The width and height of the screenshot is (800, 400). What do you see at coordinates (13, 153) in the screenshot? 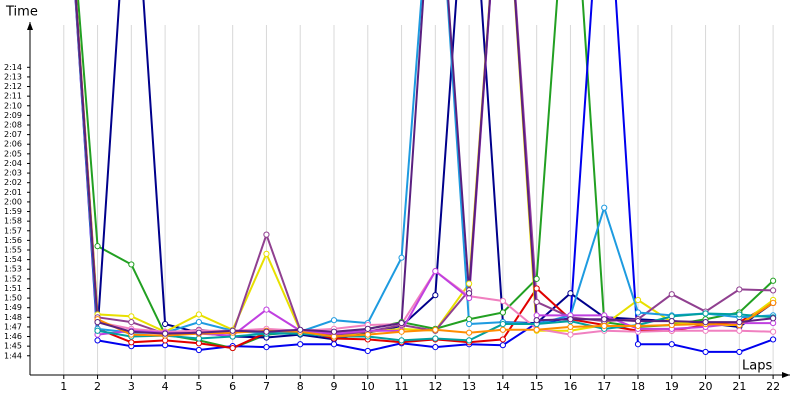
I see `y-tick-label: 2:05` at bounding box center [13, 153].